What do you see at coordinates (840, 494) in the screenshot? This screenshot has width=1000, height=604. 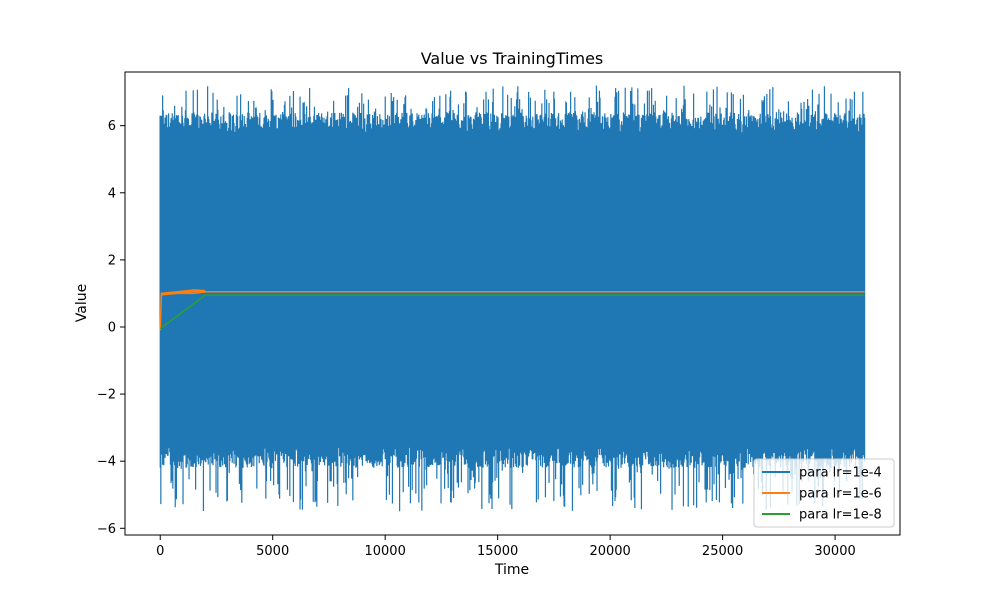 I see `legend-label: para lr=1e-6` at bounding box center [840, 494].